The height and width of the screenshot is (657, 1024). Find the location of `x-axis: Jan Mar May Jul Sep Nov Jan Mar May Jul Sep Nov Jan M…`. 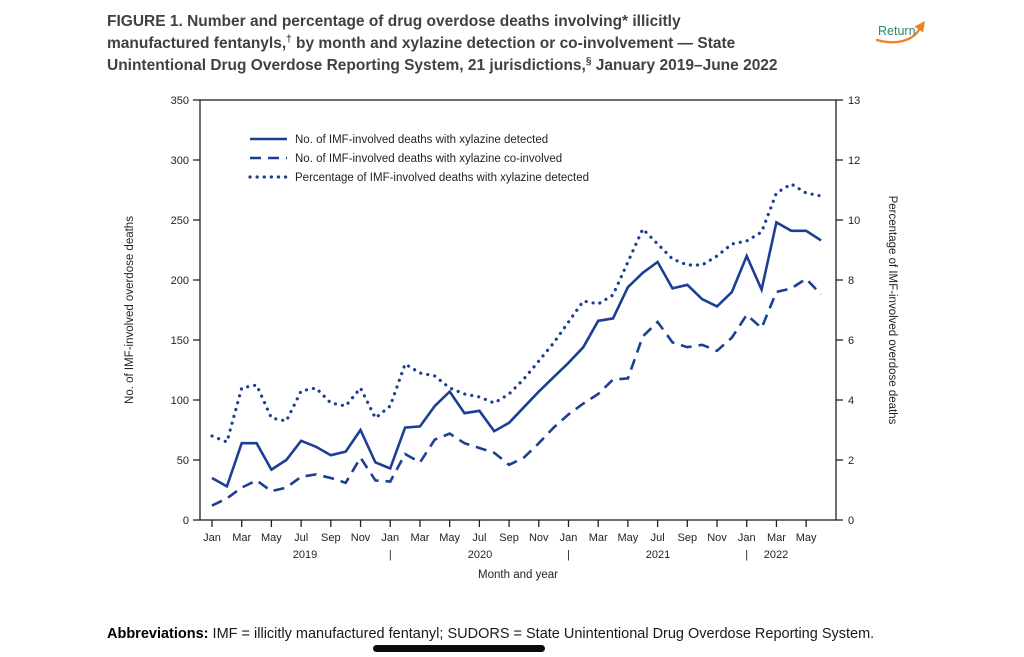

x-axis: Jan Mar May Jul Sep Nov Jan Mar May Jul Sep Nov Jan M… is located at coordinates (510, 550).